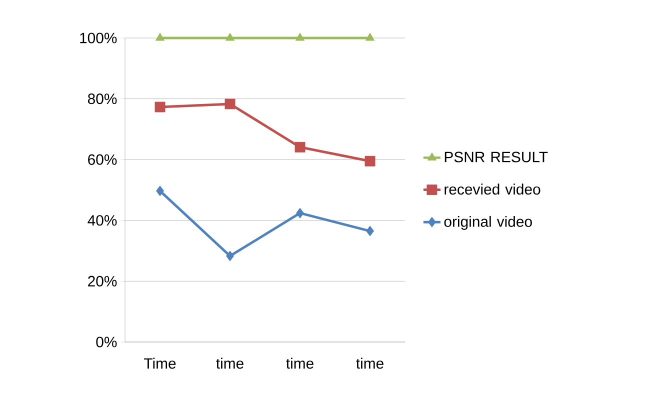  Describe the element at coordinates (488, 223) in the screenshot. I see `legend-label: original video` at that location.